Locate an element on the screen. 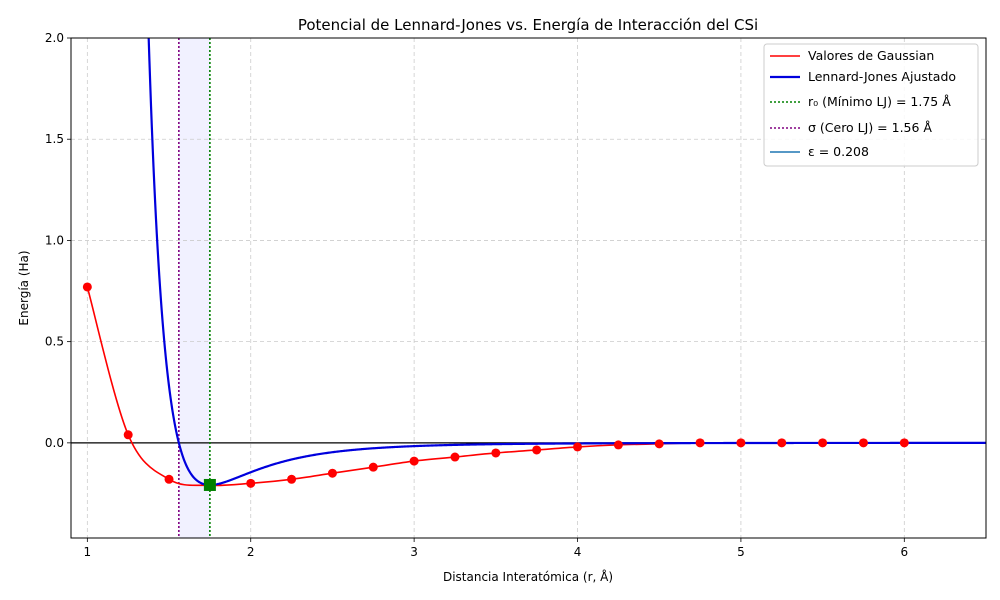  lj-minimum-marker is located at coordinates (209, 484).